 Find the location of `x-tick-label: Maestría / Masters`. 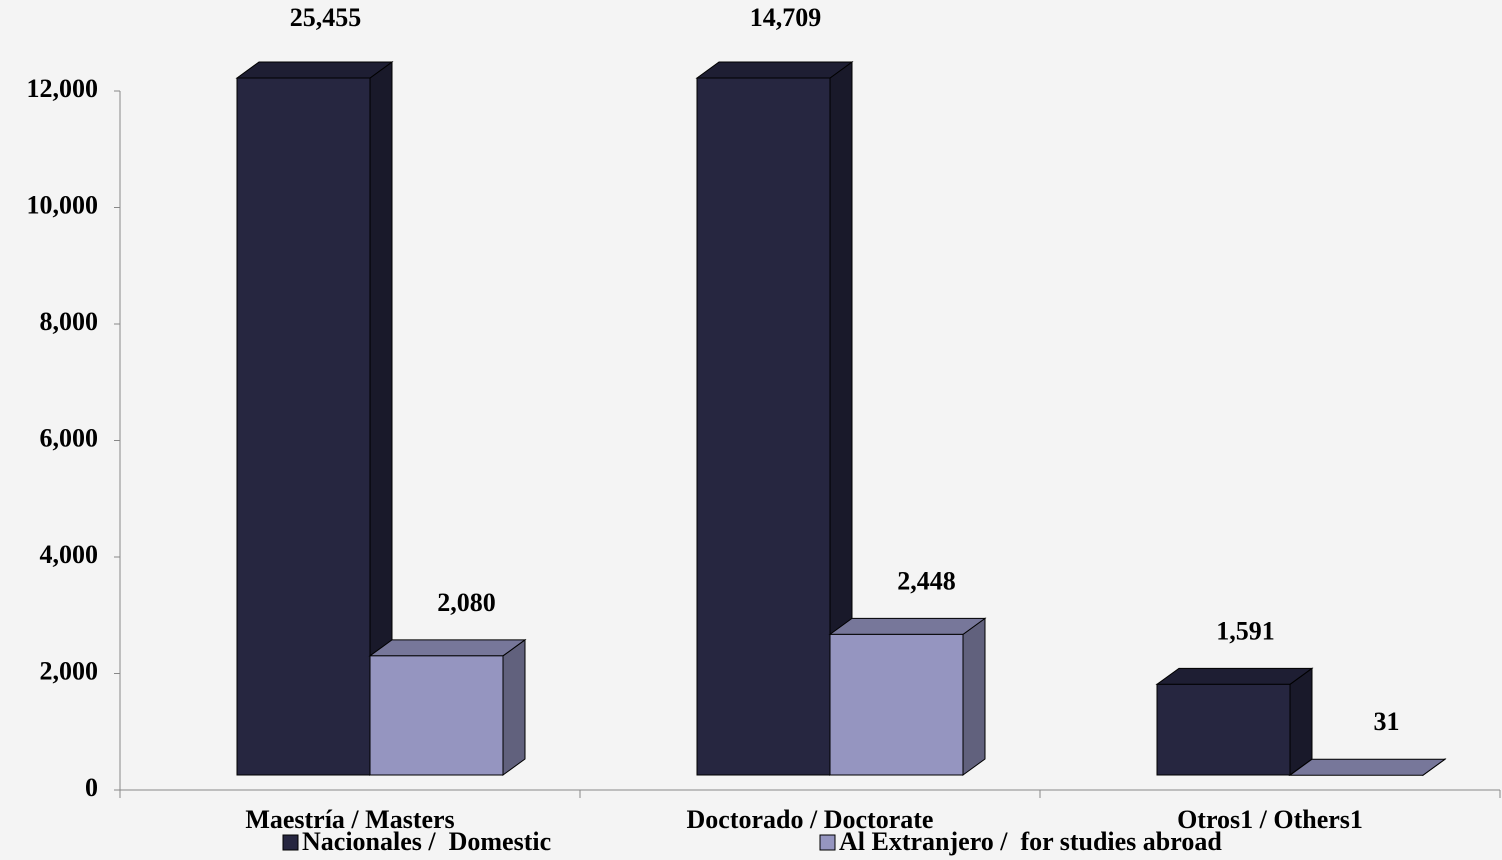

x-tick-label: Maestría / Masters is located at coordinates (349, 819).